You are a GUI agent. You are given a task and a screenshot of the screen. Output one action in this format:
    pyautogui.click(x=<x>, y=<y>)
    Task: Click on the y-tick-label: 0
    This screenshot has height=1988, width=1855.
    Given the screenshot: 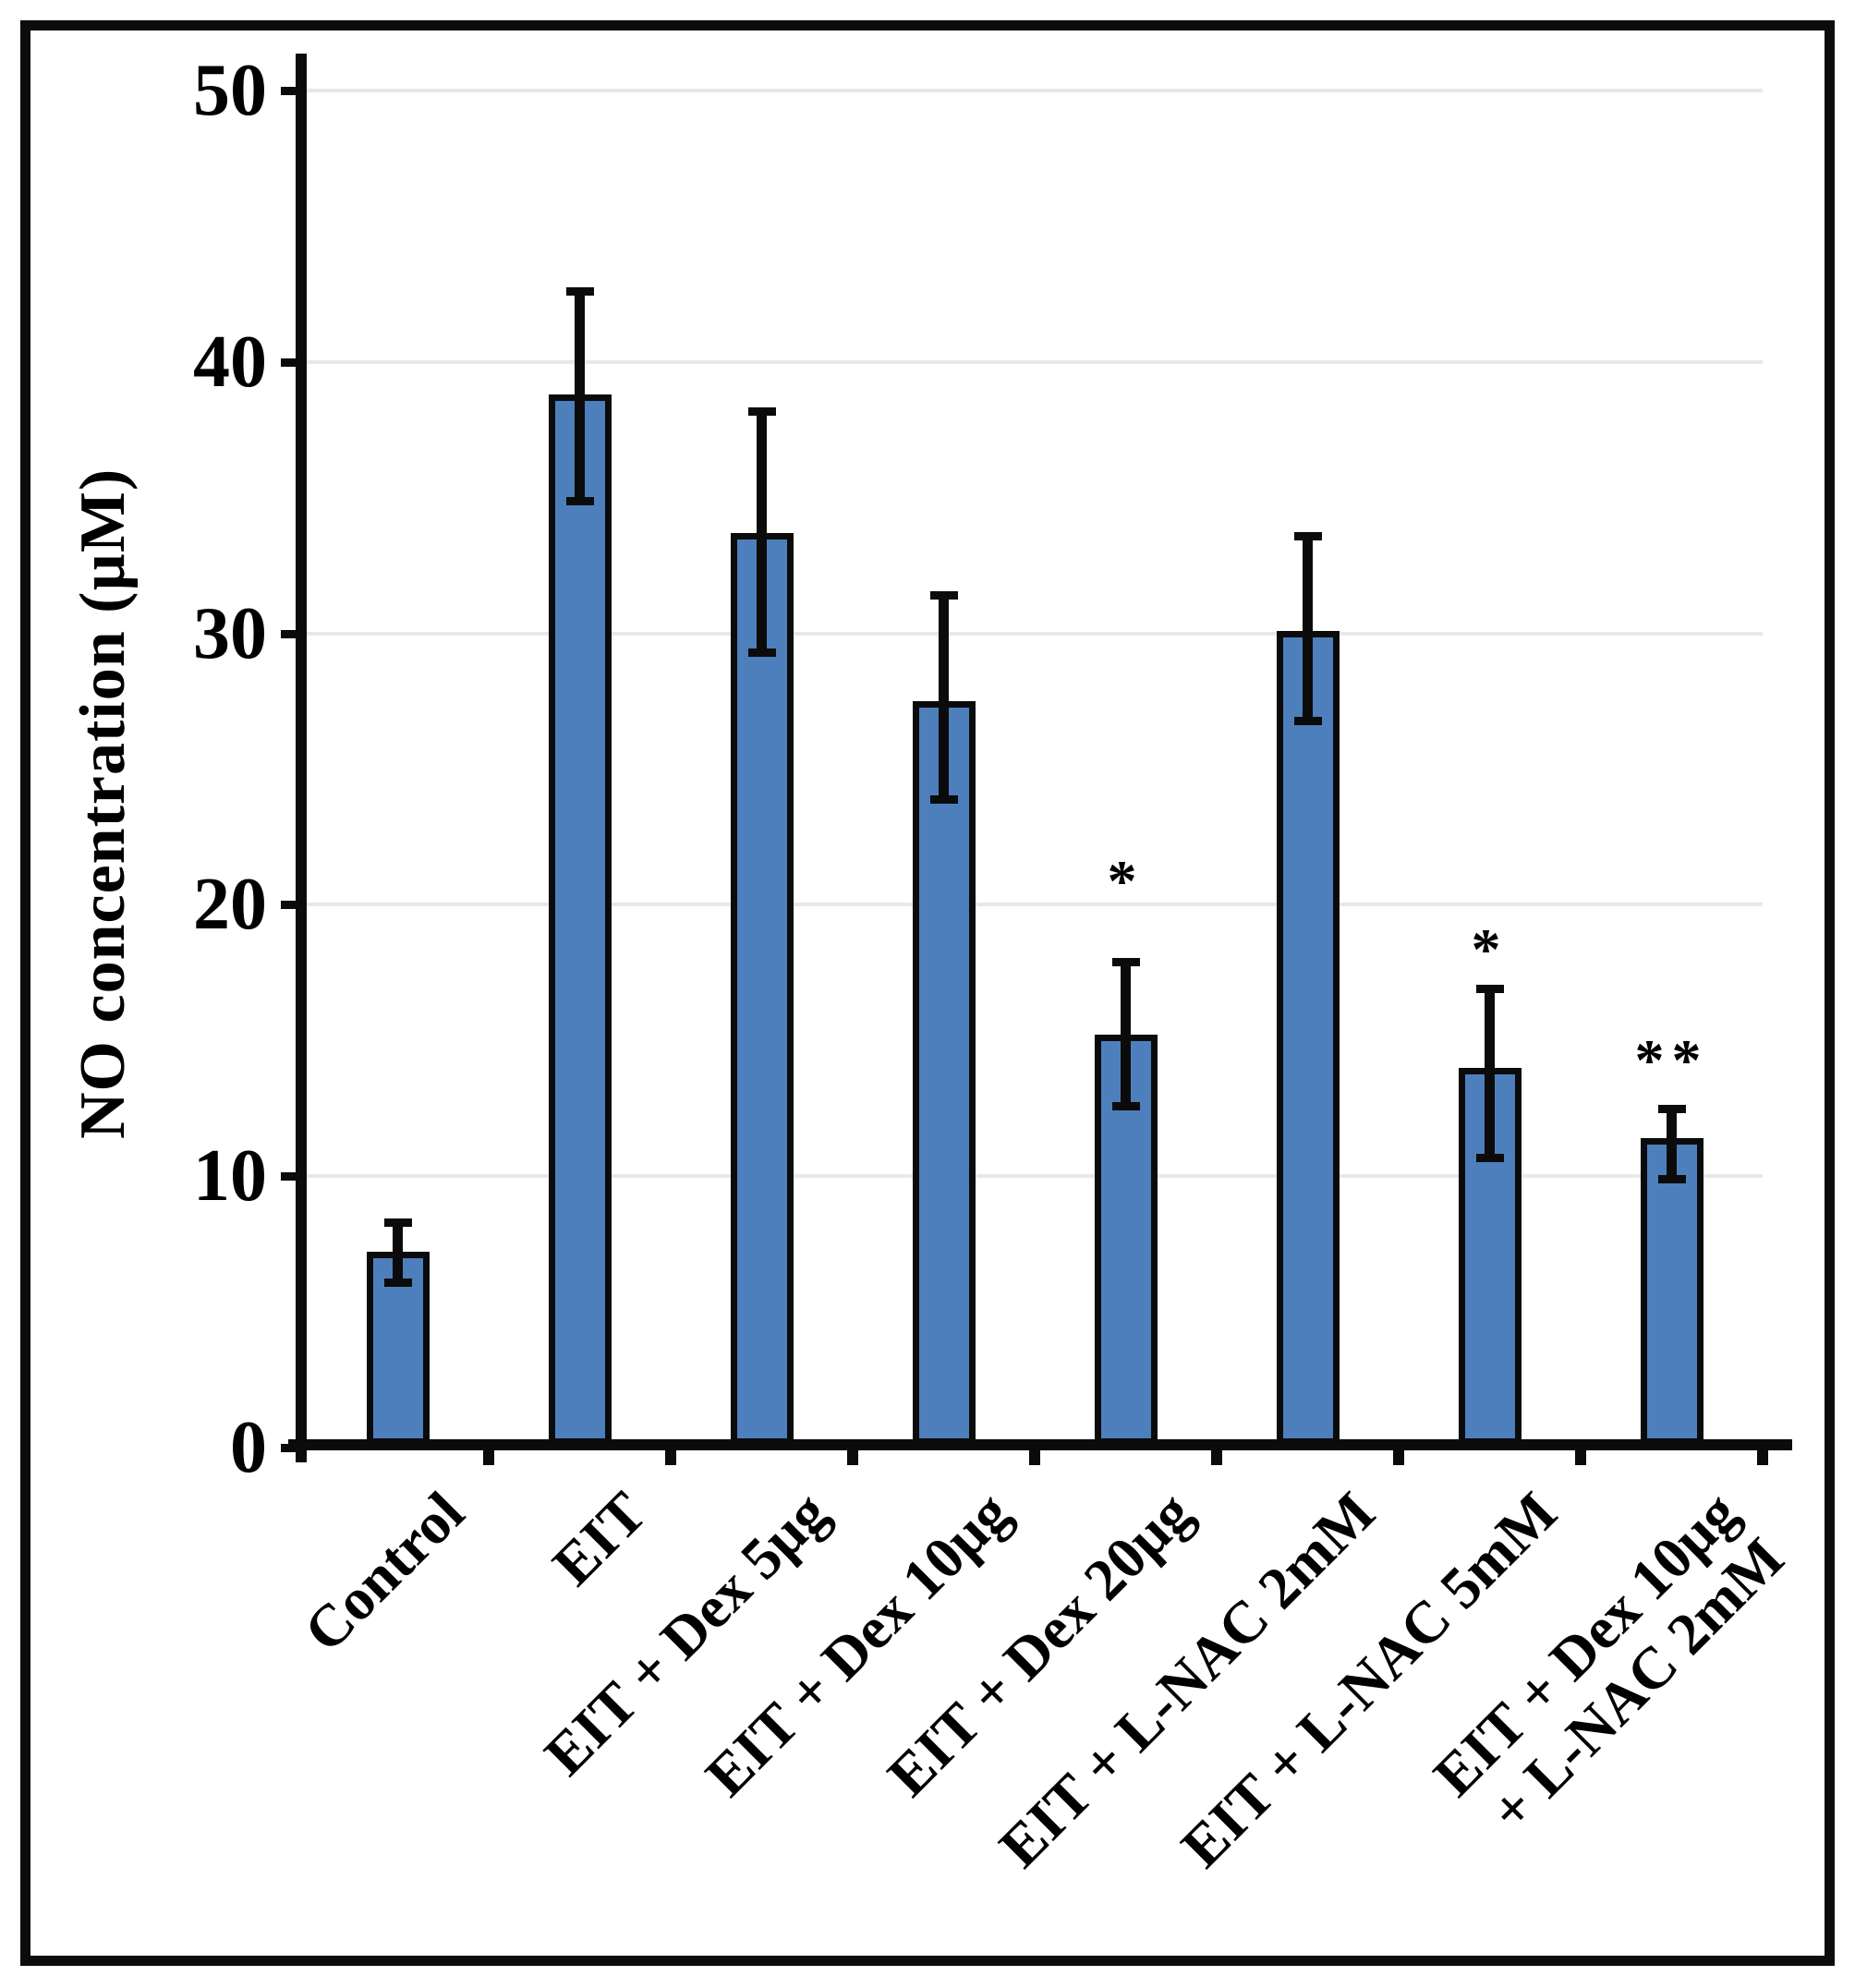 What is the action you would take?
    pyautogui.click(x=248, y=1447)
    